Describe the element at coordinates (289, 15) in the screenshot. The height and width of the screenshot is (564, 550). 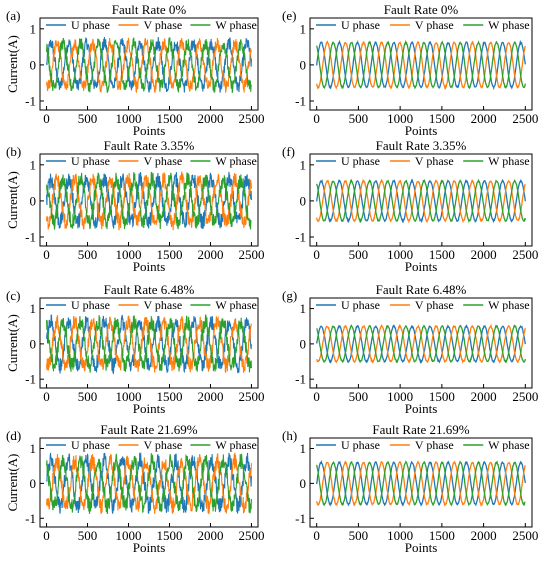
I see `panel-label: (e)` at that location.